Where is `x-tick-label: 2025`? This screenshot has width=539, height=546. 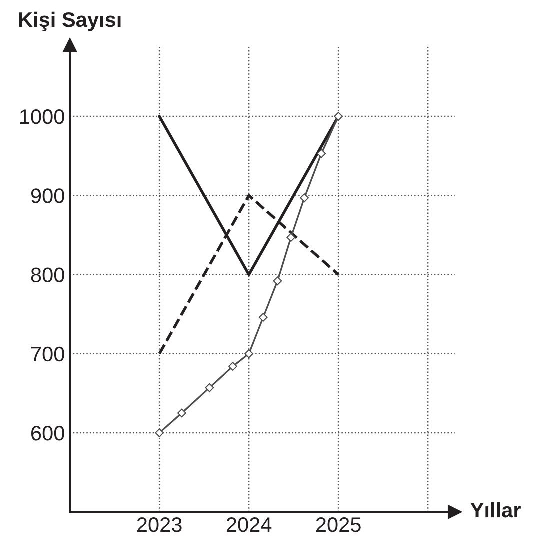 x-tick-label: 2025 is located at coordinates (338, 525).